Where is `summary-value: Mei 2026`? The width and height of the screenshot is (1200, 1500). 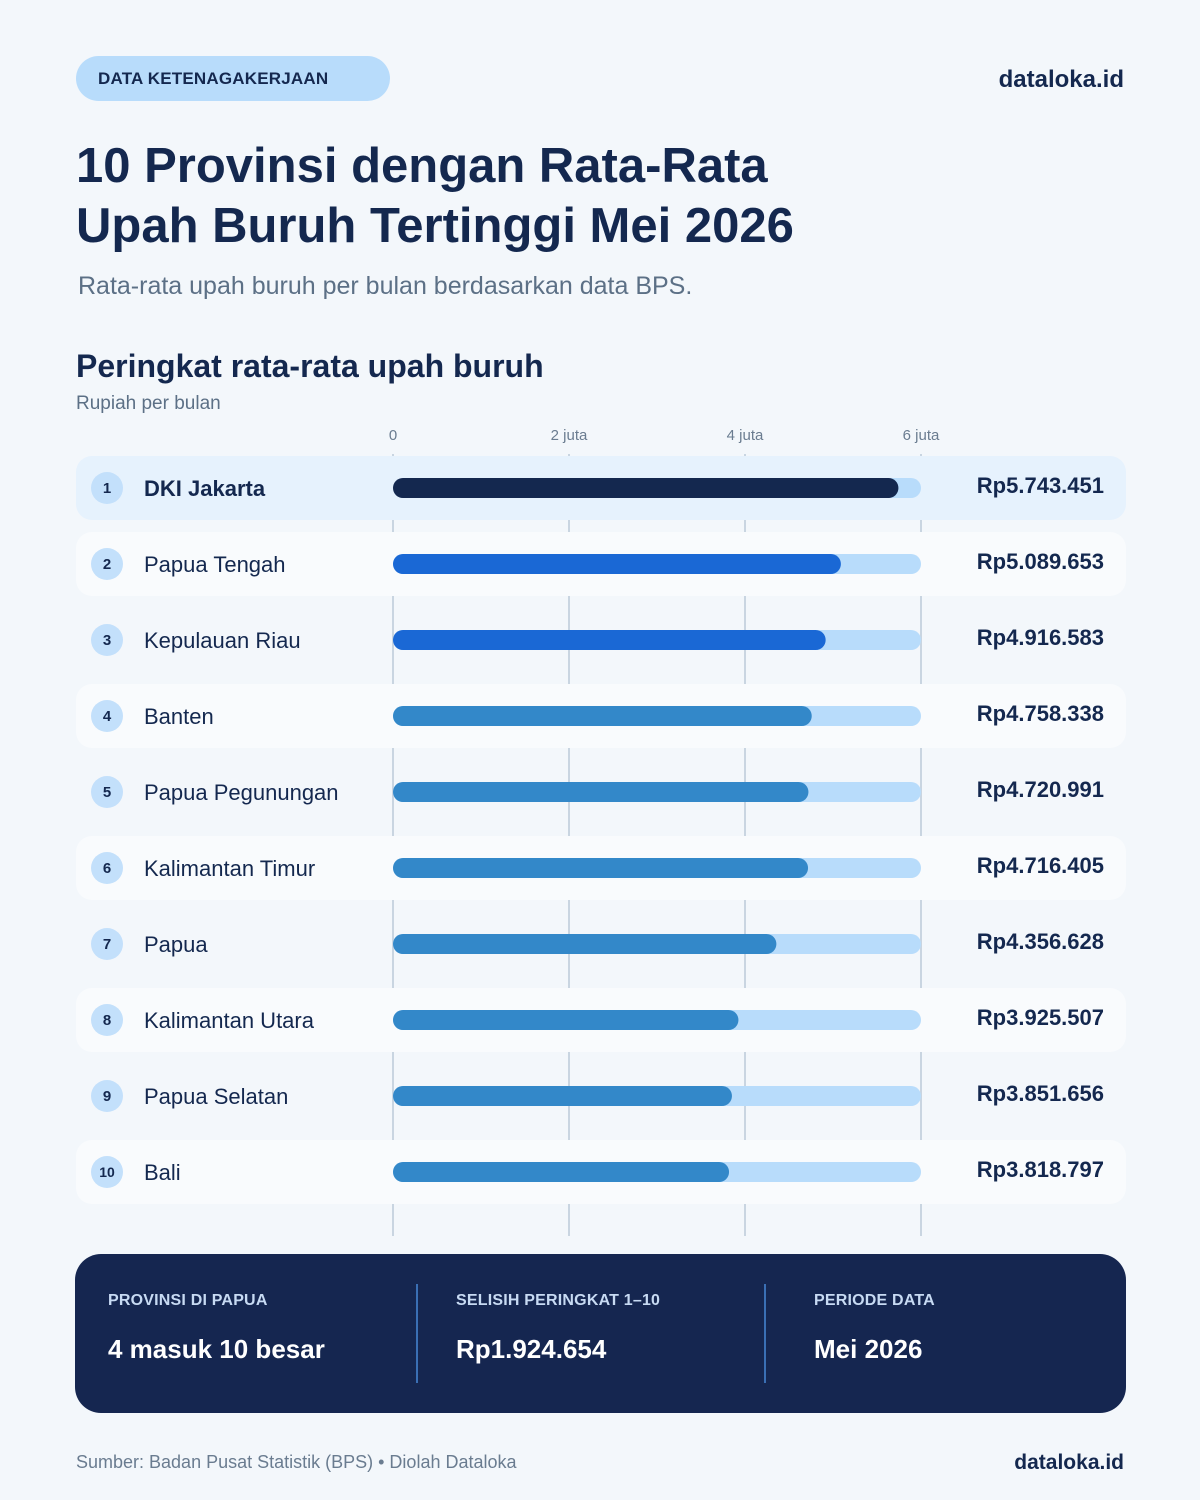 summary-value: Mei 2026 is located at coordinates (868, 1349).